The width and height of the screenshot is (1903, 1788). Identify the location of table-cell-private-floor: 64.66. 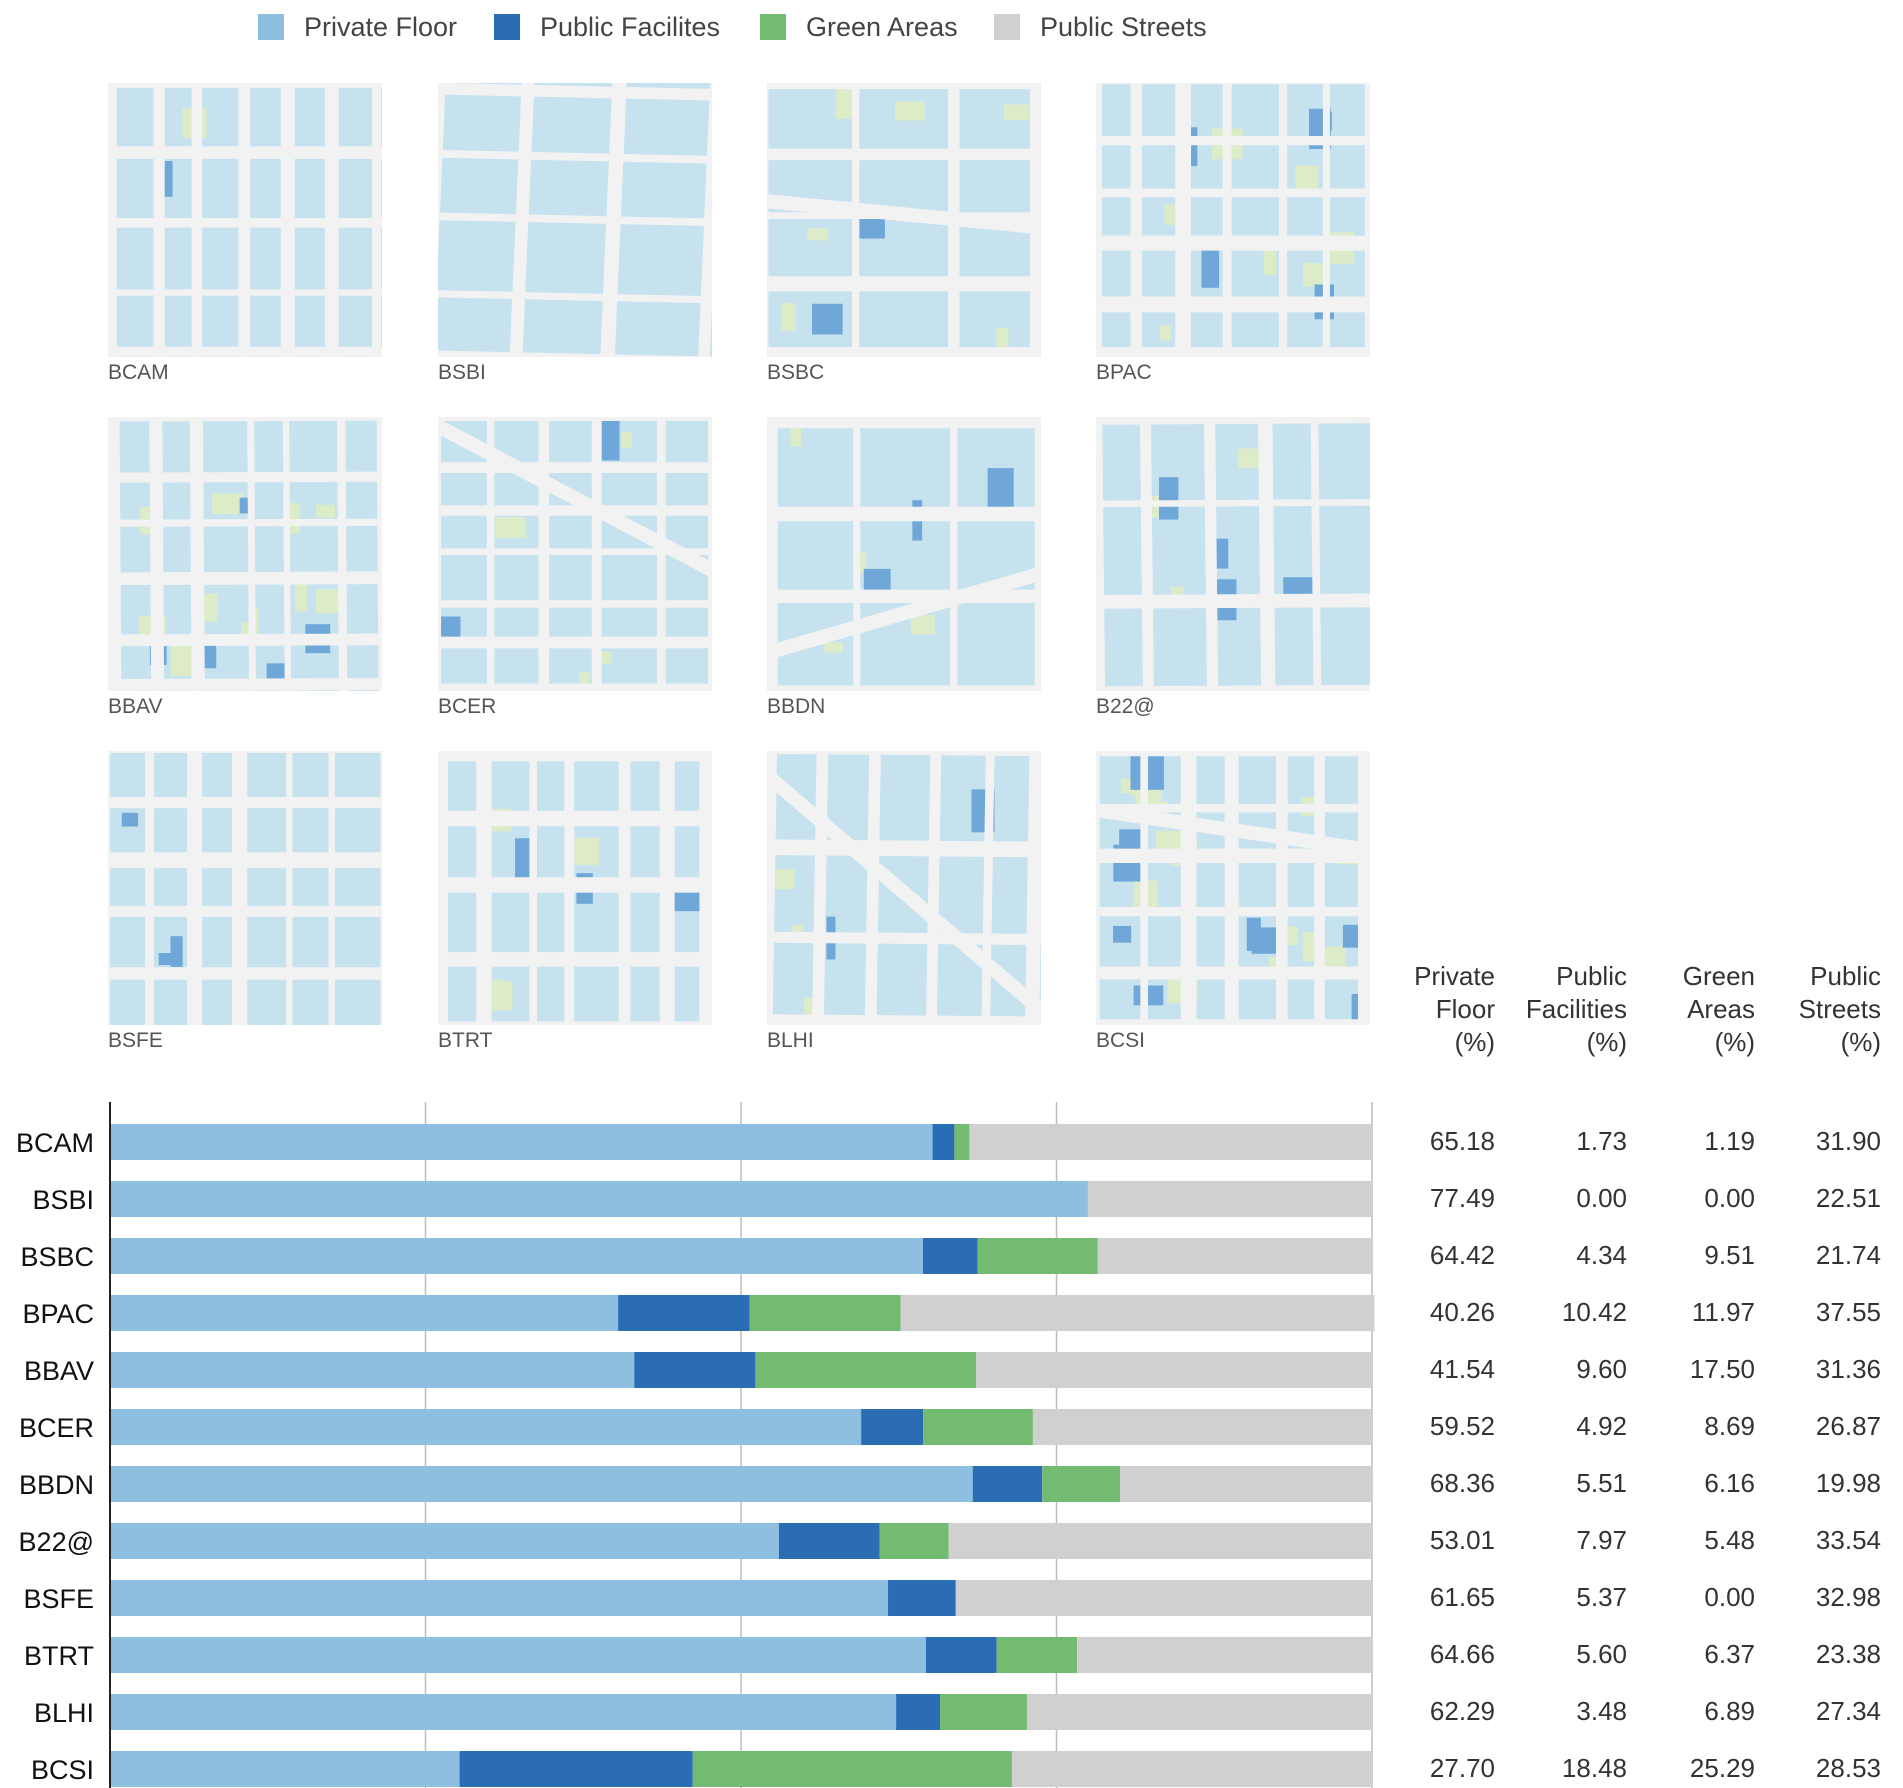
(1462, 1654).